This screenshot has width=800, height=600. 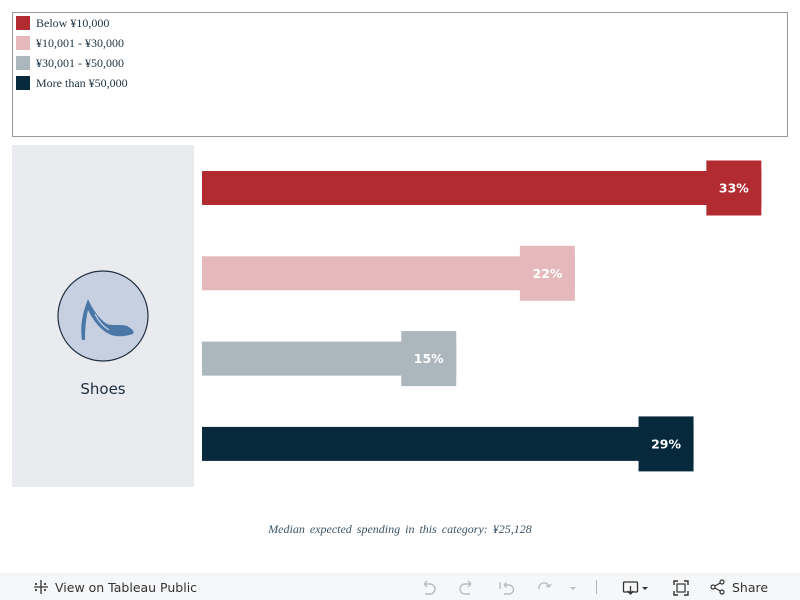 I want to click on dropdown-arrow-icon, so click(x=573, y=588).